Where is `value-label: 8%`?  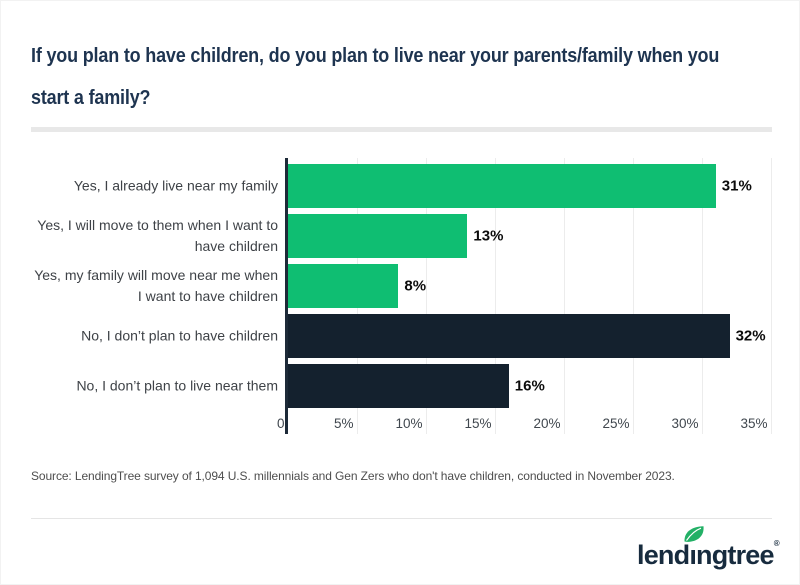
value-label: 8% is located at coordinates (415, 286).